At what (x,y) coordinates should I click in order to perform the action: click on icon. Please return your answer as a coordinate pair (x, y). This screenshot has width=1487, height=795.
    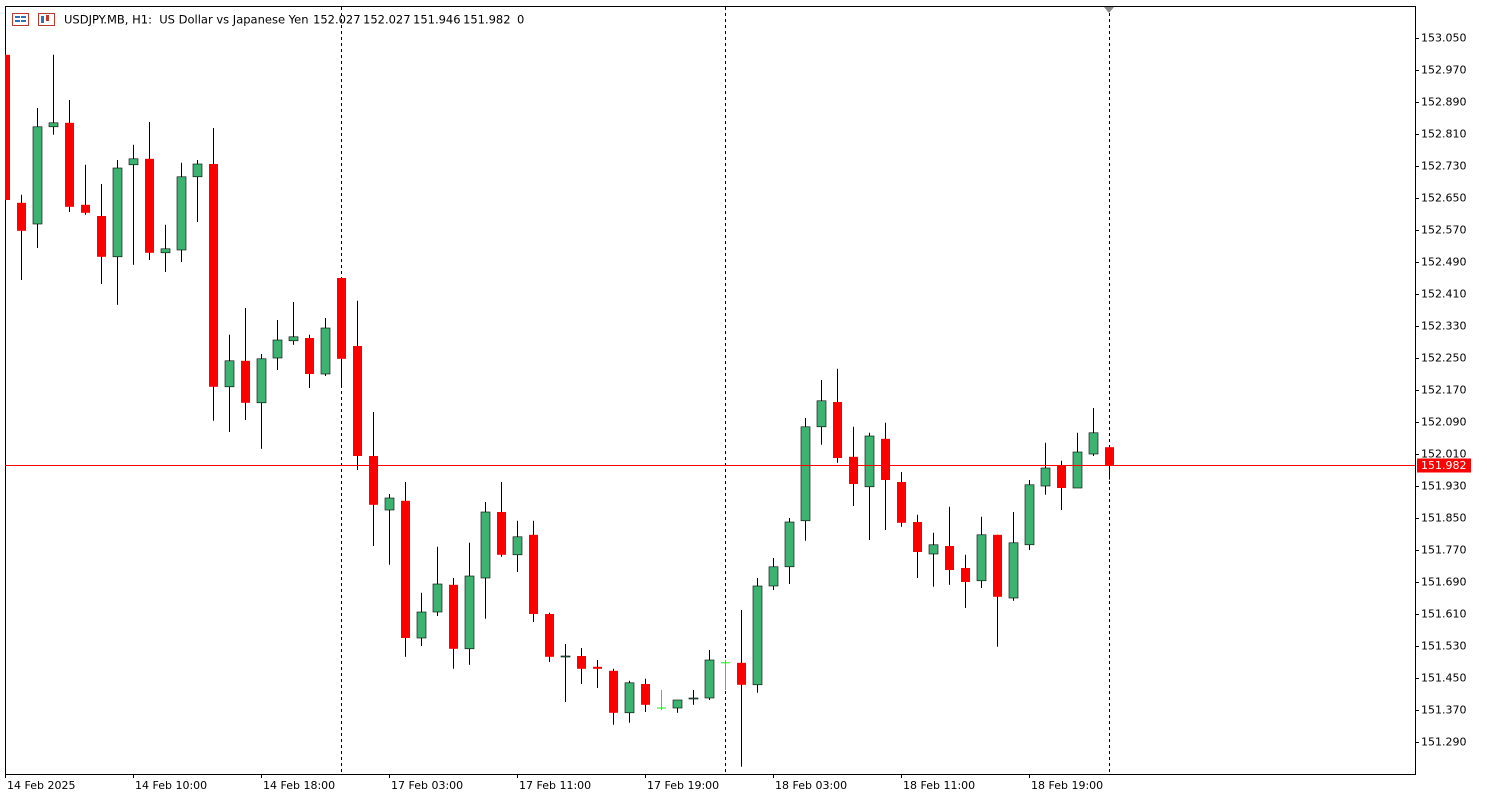
    Looking at the image, I should click on (20, 19).